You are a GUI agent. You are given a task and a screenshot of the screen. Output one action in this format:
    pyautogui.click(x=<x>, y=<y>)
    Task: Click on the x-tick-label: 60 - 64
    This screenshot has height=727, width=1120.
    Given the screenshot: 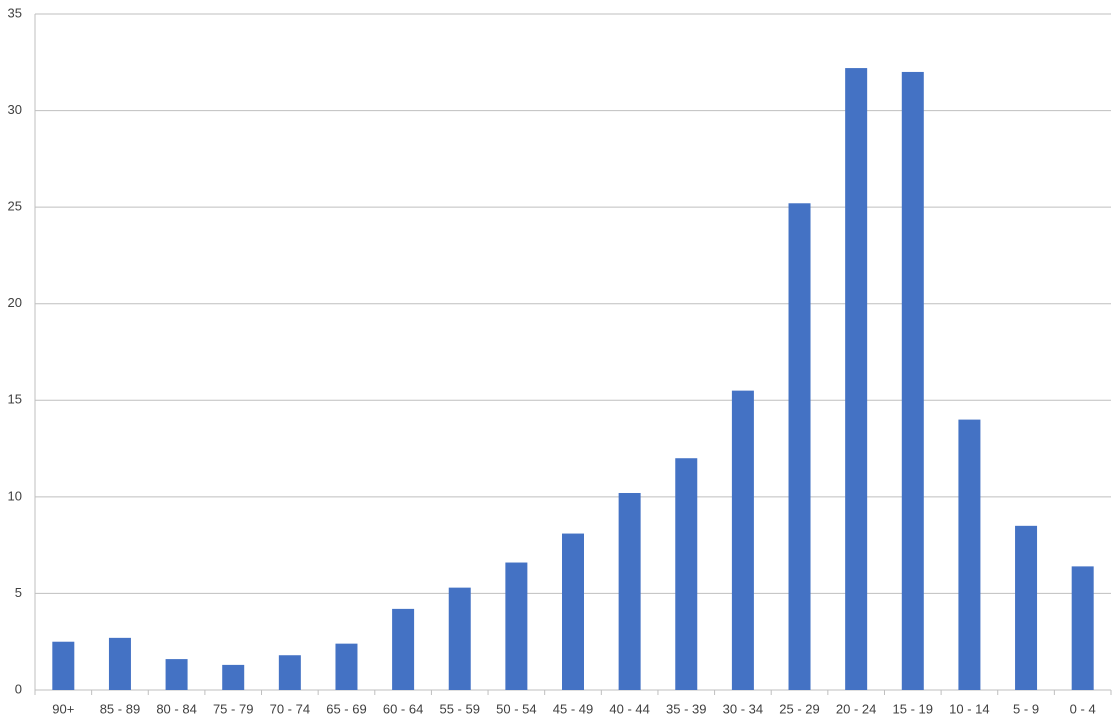 What is the action you would take?
    pyautogui.click(x=403, y=708)
    